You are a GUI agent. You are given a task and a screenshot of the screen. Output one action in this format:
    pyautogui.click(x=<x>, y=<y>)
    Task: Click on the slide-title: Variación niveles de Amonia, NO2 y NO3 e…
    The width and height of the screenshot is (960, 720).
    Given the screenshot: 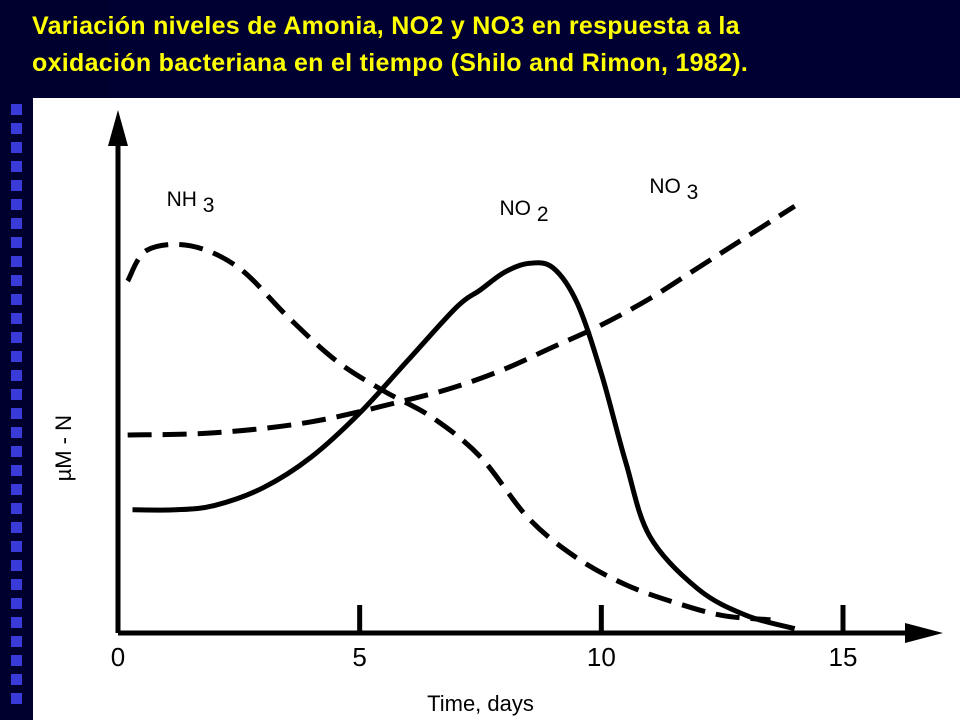 What is the action you would take?
    pyautogui.click(x=492, y=45)
    